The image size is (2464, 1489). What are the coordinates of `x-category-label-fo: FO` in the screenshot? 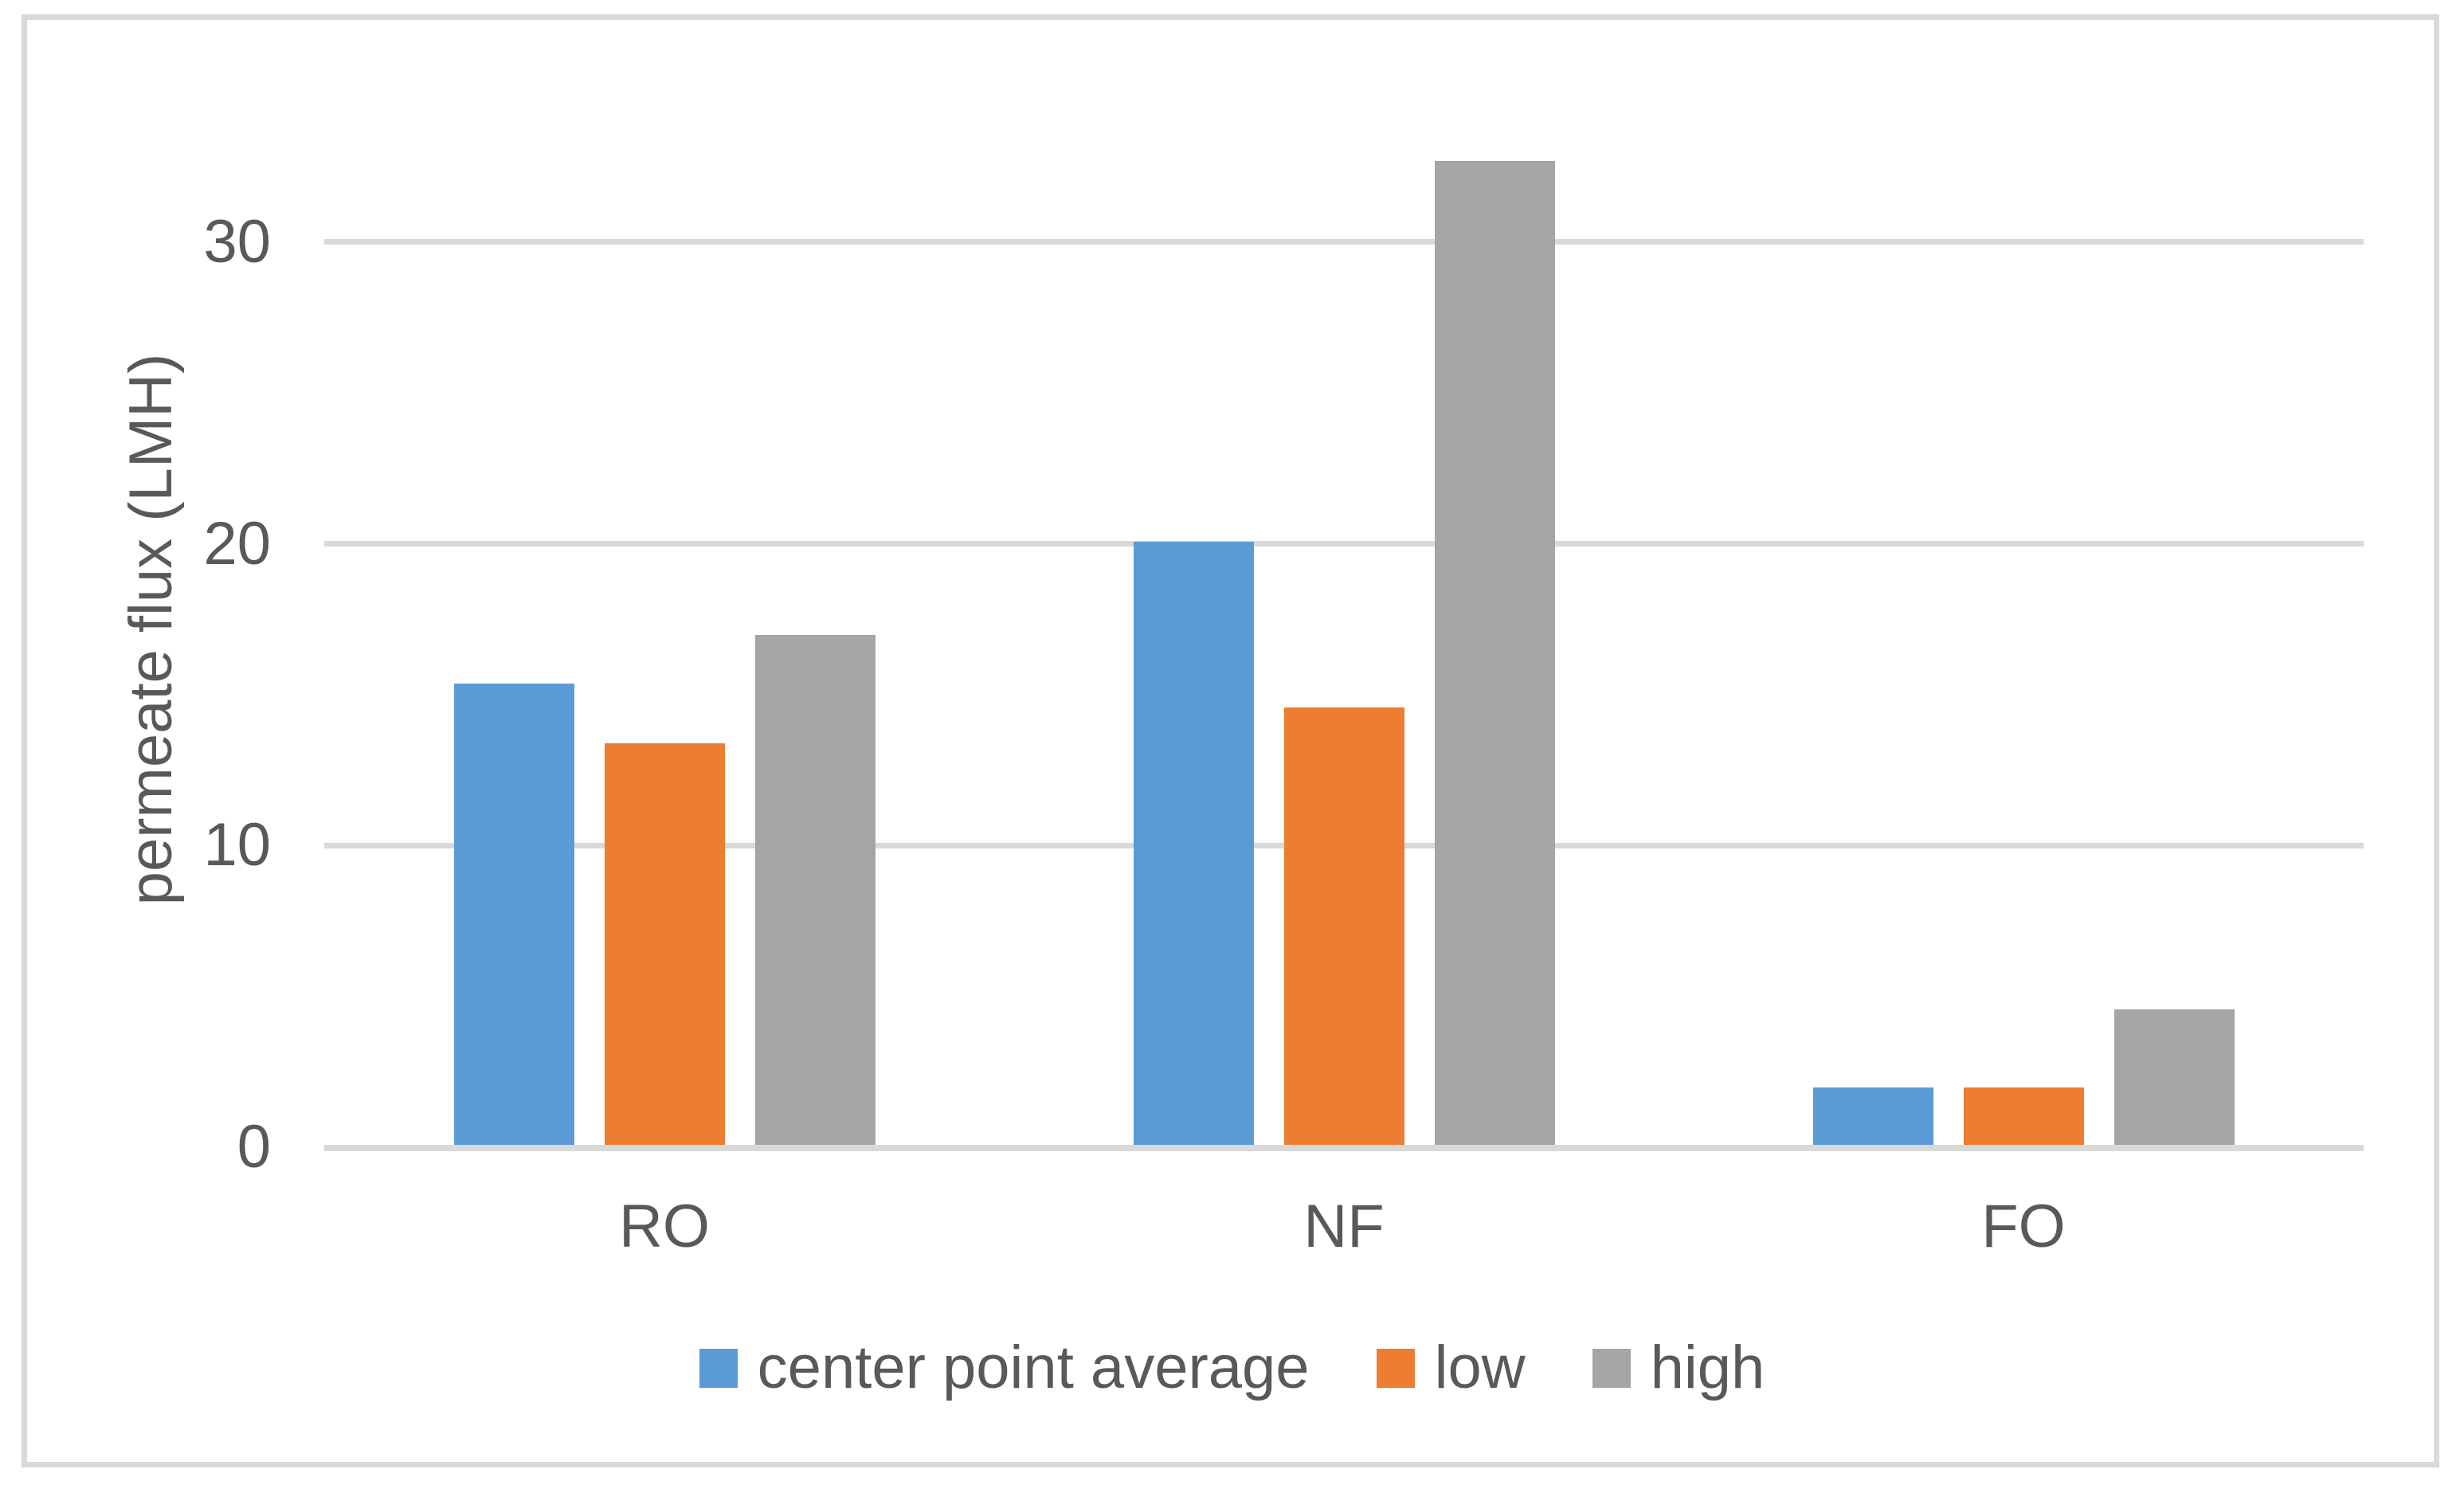 It's located at (2023, 1226).